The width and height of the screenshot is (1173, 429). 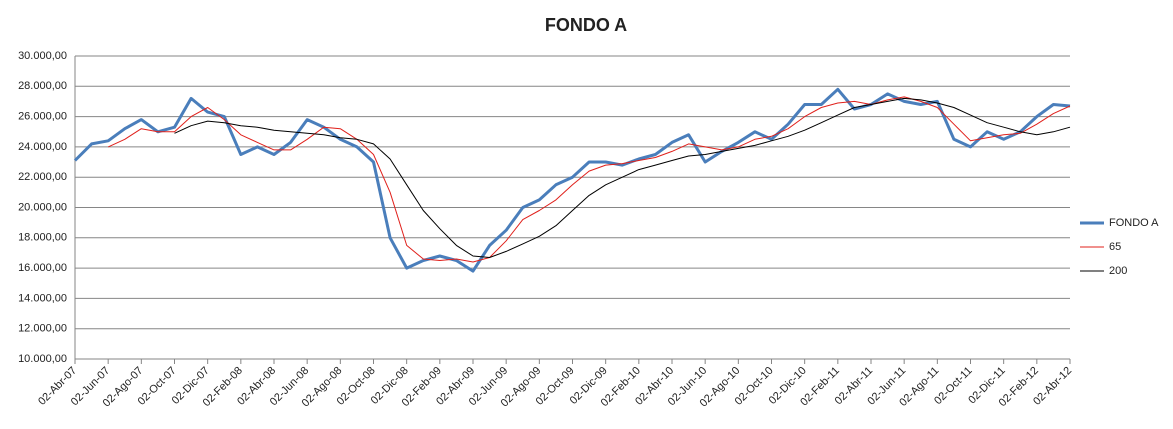 I want to click on y-tick-label: 10.000,00, so click(x=42, y=359).